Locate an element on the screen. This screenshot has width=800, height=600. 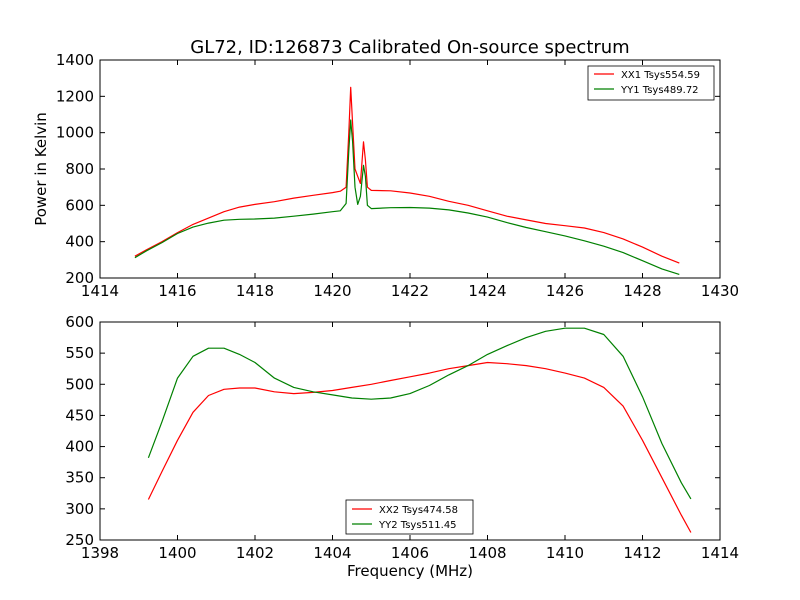
x-tick-label: 1404 is located at coordinates (332, 553).